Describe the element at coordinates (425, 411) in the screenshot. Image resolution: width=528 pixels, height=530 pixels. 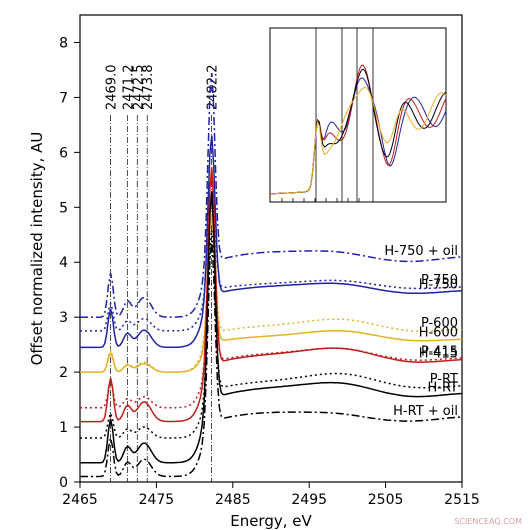
I see `series-label-10: H-RT + oil` at that location.